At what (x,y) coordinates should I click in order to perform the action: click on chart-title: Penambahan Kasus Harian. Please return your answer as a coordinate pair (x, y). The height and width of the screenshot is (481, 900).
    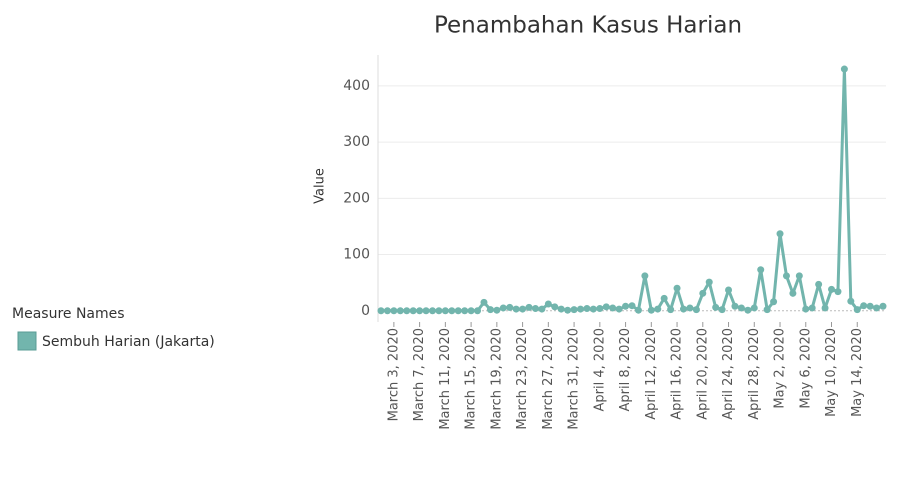
    Looking at the image, I should click on (588, 26).